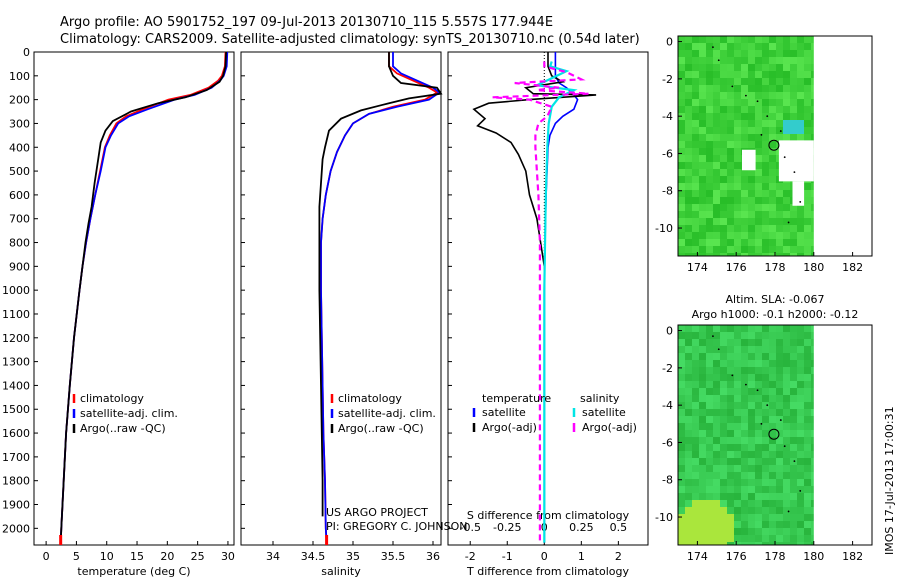 The height and width of the screenshot is (580, 900). I want to click on sst_map-xtick-label: 176, so click(736, 267).